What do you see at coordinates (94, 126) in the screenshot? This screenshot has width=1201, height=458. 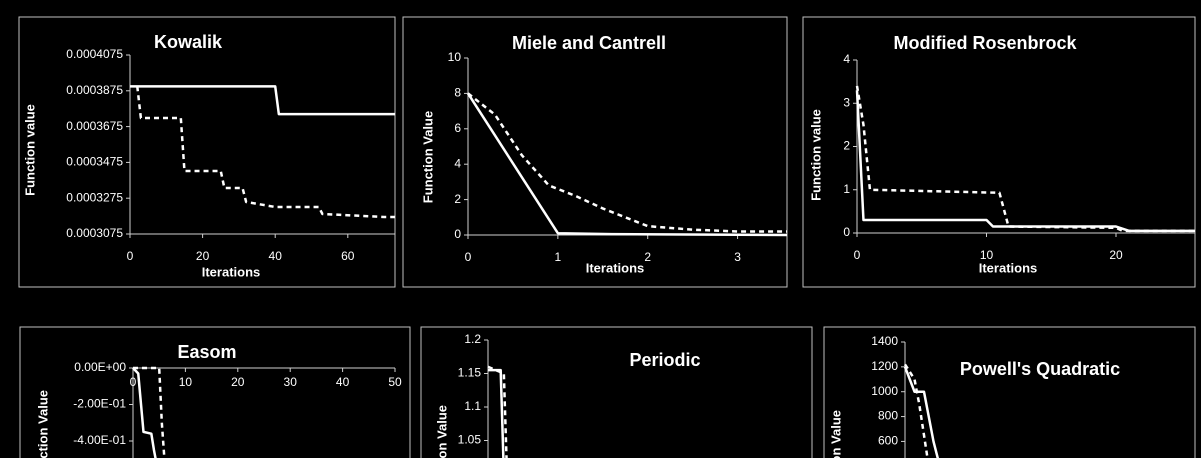 I see `y-tick-label: 0.0003675` at bounding box center [94, 126].